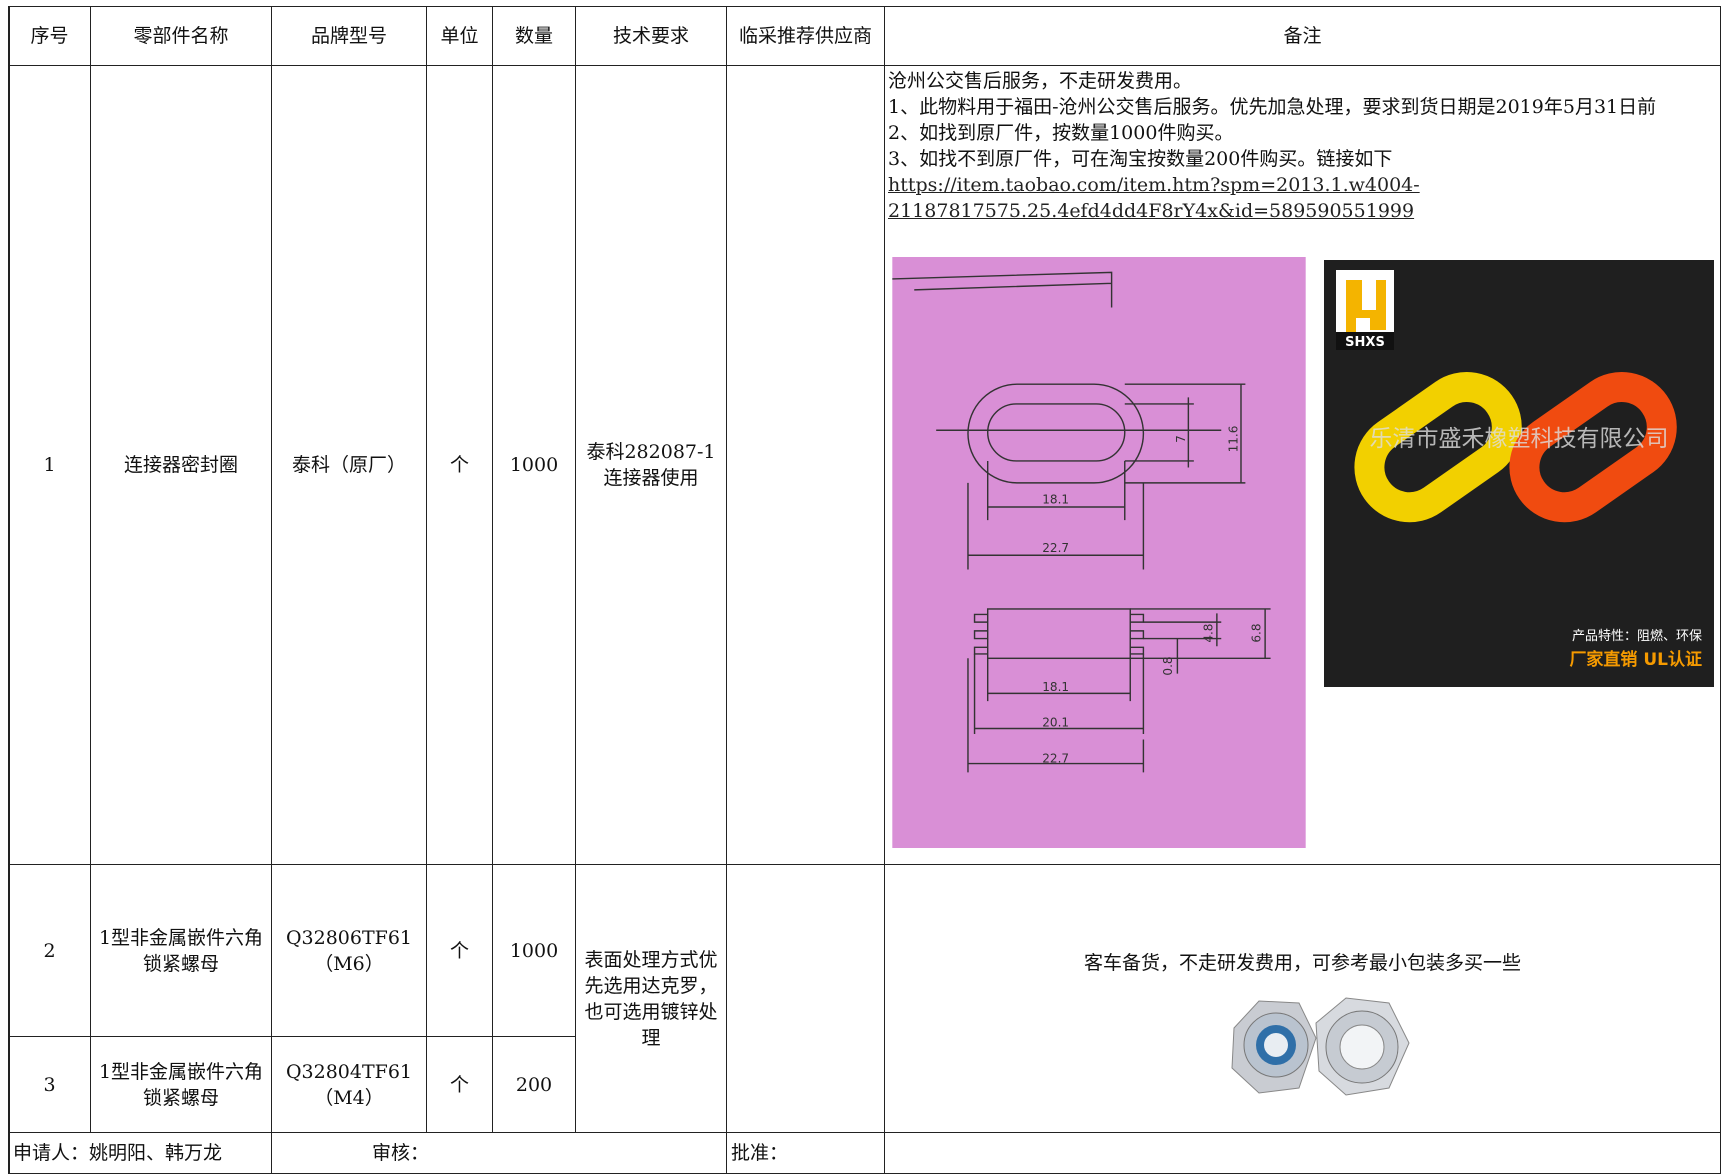 This screenshot has height=1174, width=1721. I want to click on remark-line: 客车备货，不走研发费用，可参考最小包装多买一些, so click(1302, 963).